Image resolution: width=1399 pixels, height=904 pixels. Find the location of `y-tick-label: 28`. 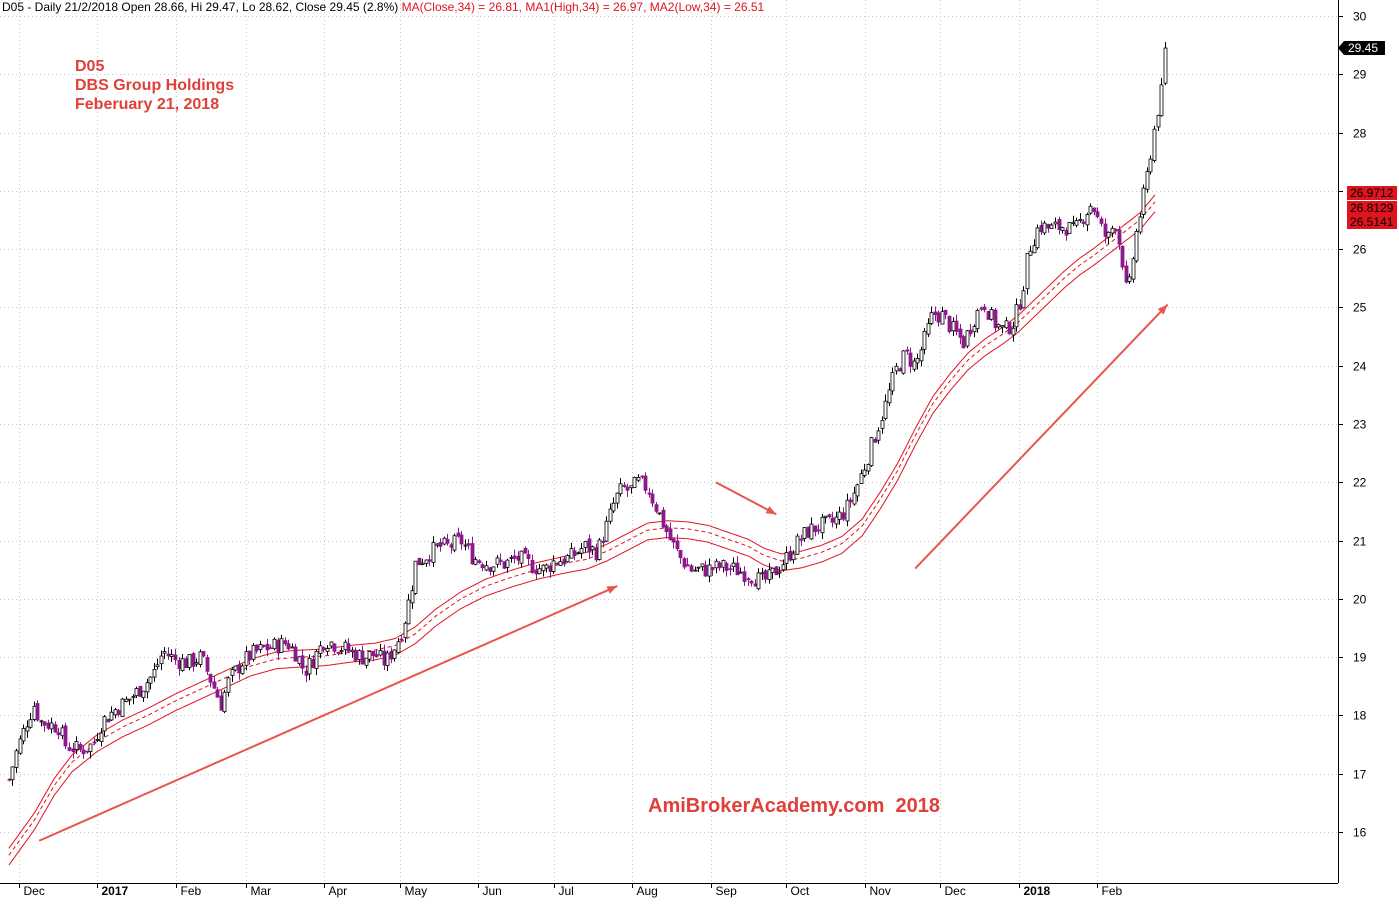

y-tick-label: 28 is located at coordinates (1360, 134).